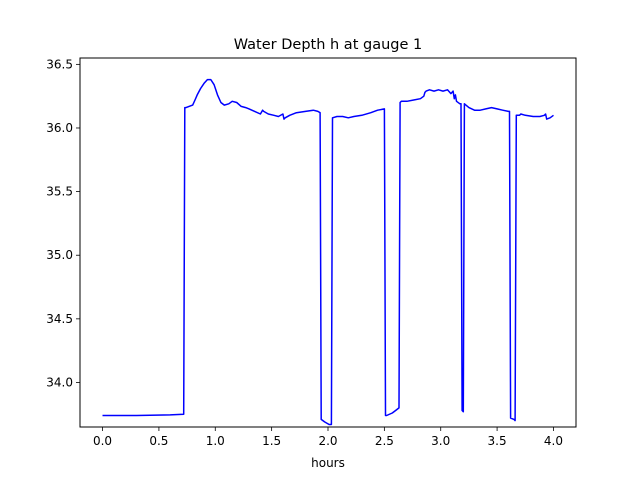 Image resolution: width=640 pixels, height=480 pixels. I want to click on chart-title: Water Depth h at gauge 1, so click(328, 45).